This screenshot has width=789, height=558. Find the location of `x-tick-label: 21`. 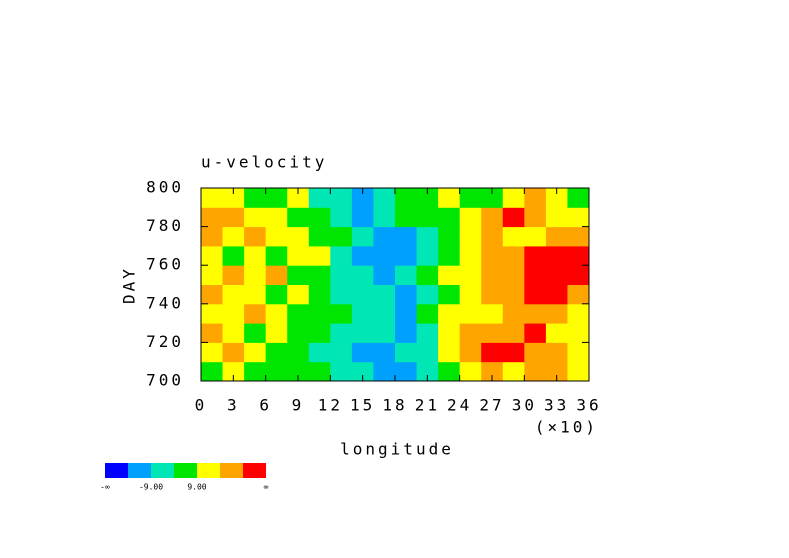

x-tick-label: 21 is located at coordinates (427, 405).